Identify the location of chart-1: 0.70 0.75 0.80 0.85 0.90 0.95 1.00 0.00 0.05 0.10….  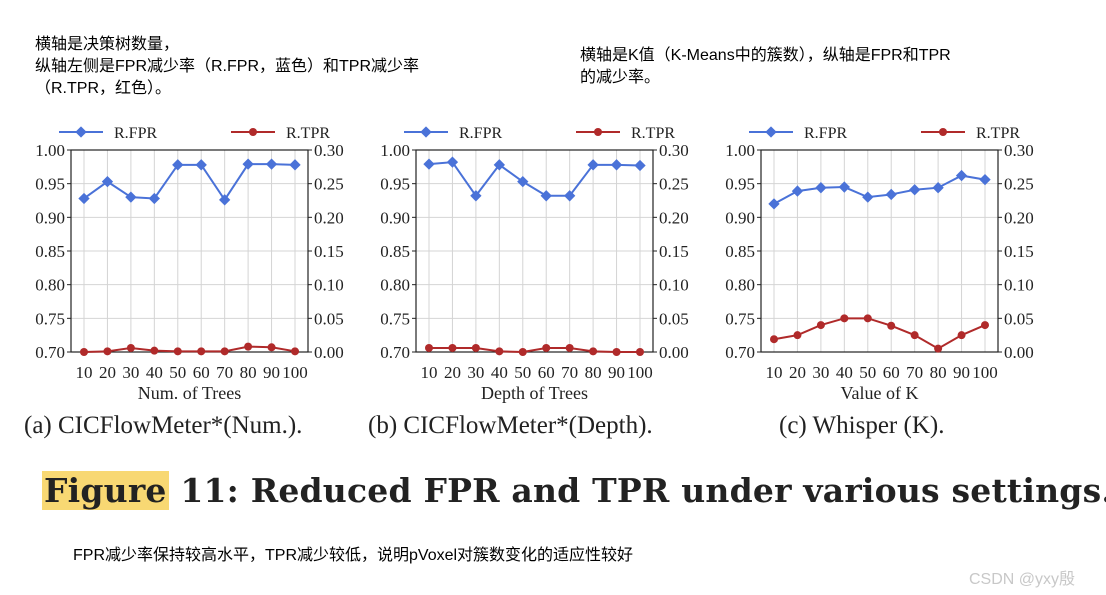
(534, 264).